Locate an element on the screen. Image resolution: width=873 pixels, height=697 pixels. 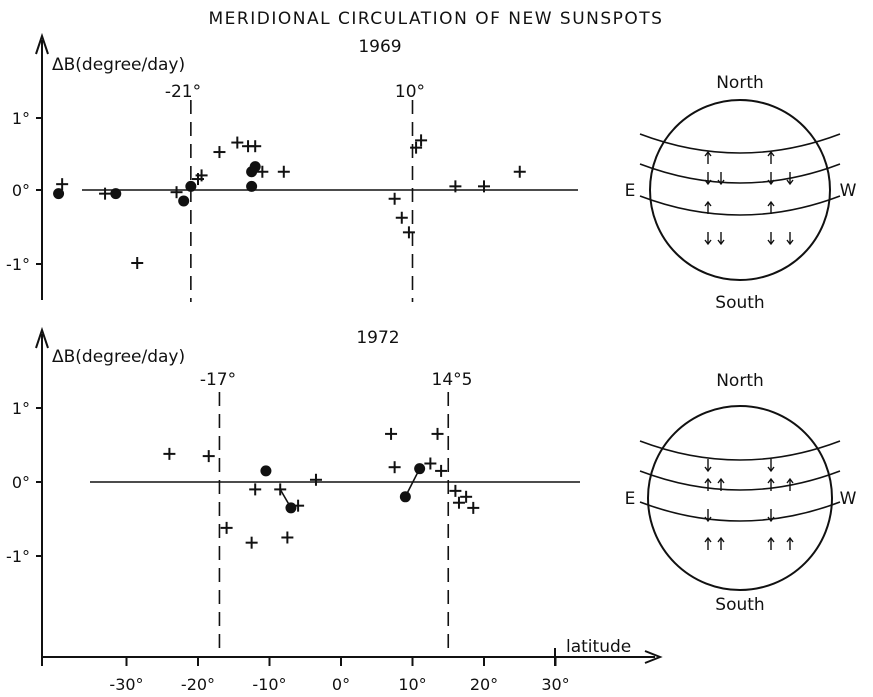
vline-label: -17° is located at coordinates (218, 380).